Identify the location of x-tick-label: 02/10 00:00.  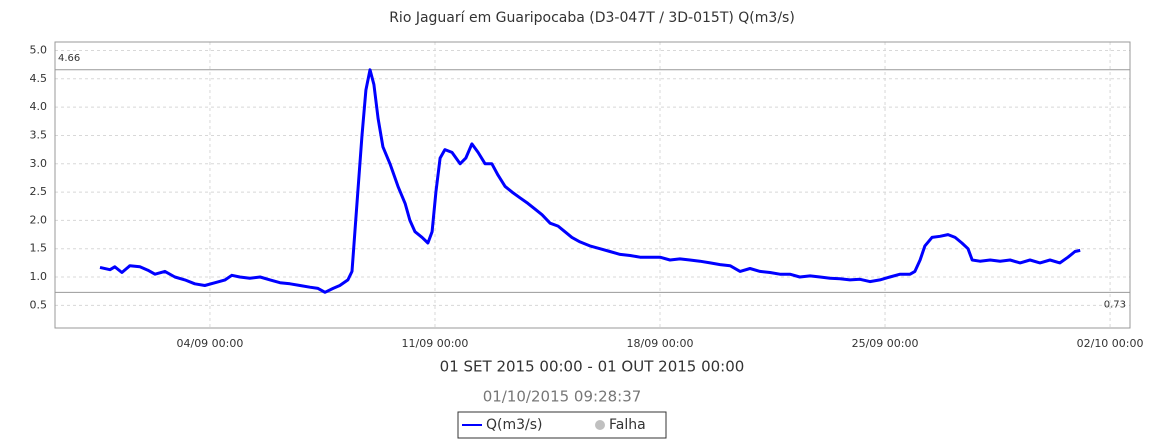
(1110, 343).